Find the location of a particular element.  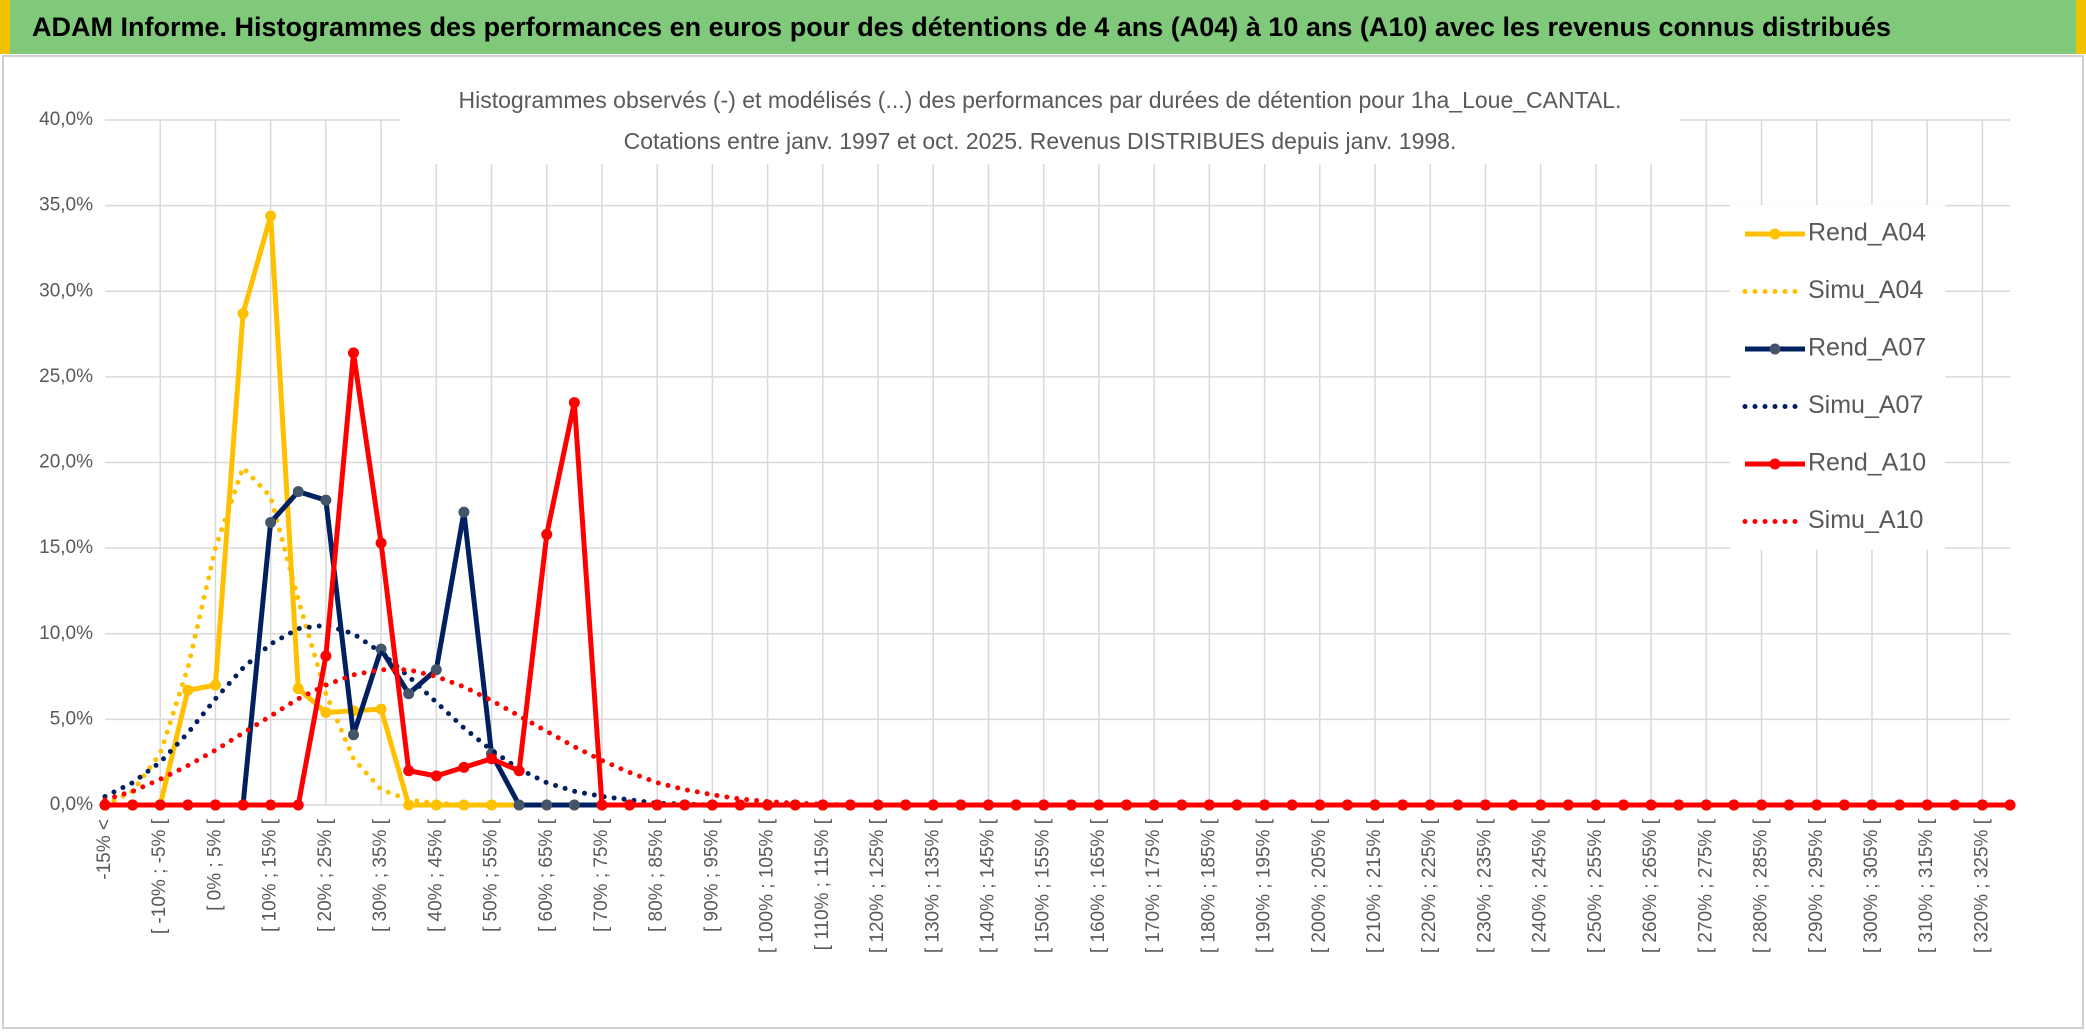

x-tick-label: [ 190% ; 195% [ is located at coordinates (1264, 885).